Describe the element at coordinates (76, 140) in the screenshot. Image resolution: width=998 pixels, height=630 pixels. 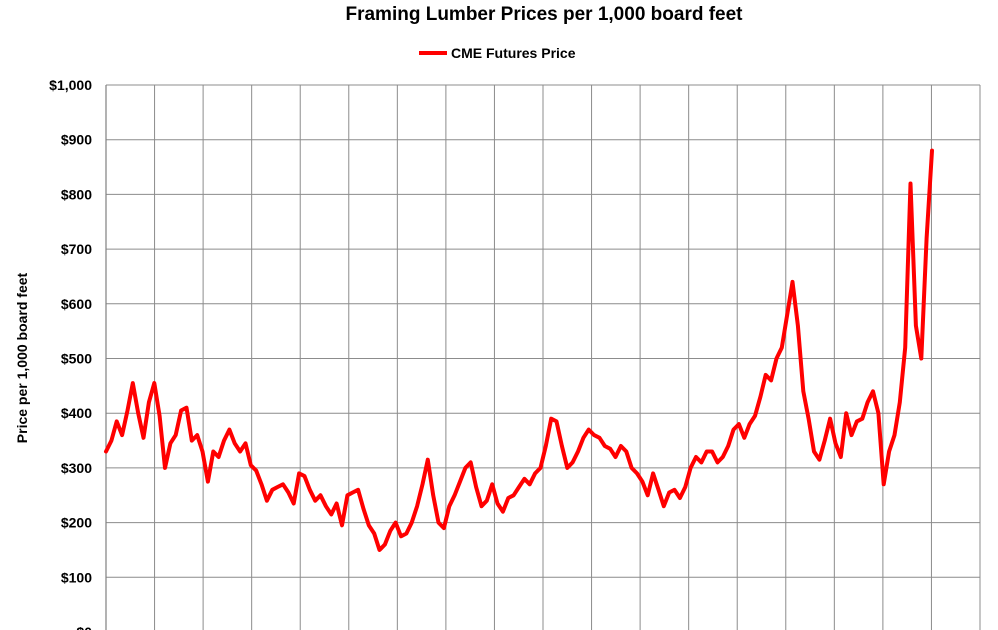
I see `y-tick-label: $900` at that location.